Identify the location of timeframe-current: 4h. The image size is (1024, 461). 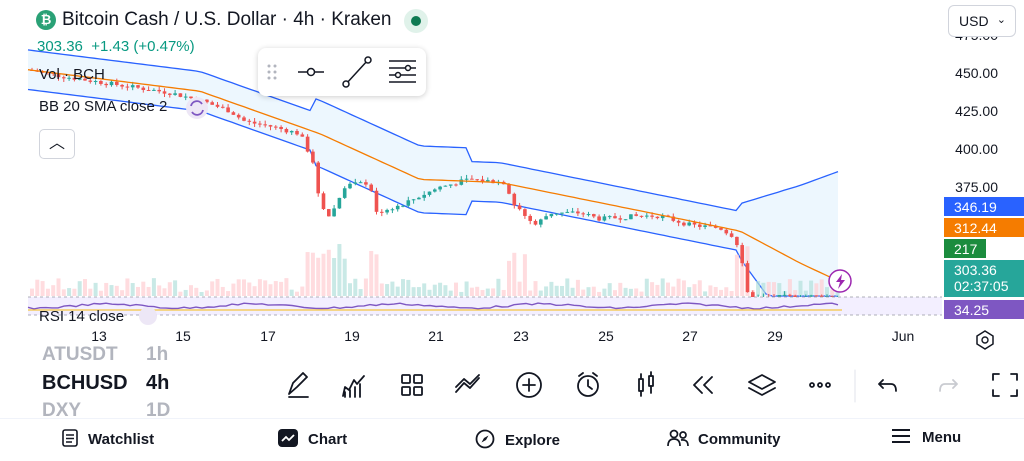
(158, 383).